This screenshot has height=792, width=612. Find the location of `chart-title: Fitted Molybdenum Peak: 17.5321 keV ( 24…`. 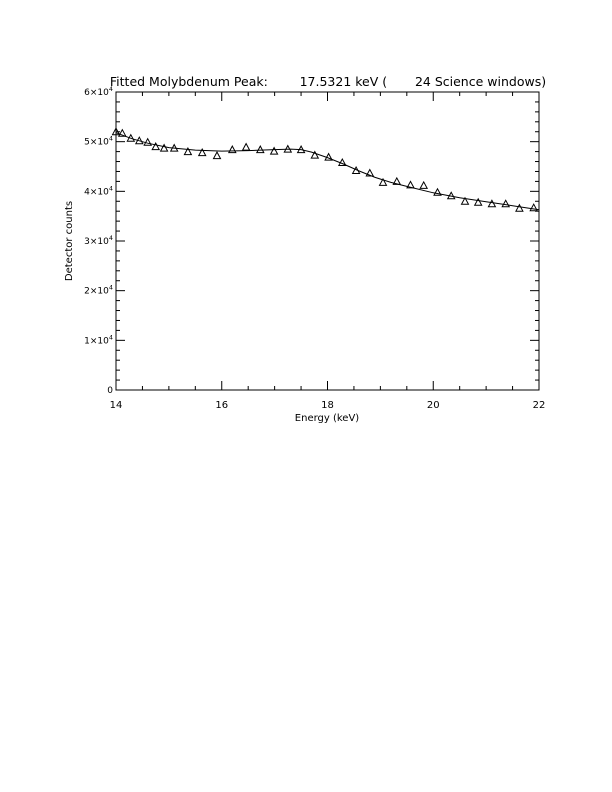

chart-title: Fitted Molybdenum Peak: 17.5321 keV ( 24… is located at coordinates (328, 81).